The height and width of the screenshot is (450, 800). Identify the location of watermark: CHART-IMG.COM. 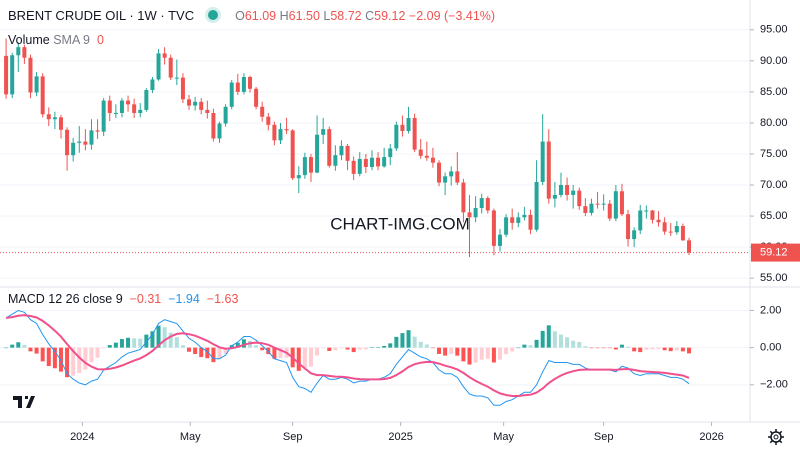
(399, 223).